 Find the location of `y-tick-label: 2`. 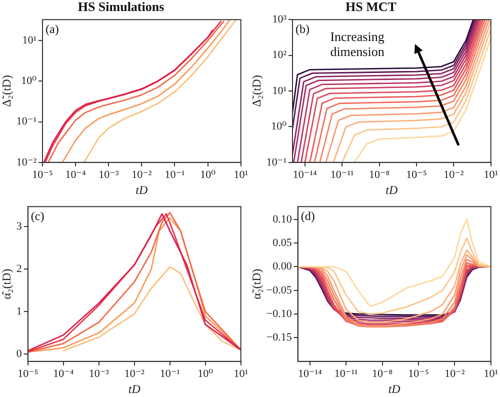

y-tick-label: 2 is located at coordinates (19, 269).